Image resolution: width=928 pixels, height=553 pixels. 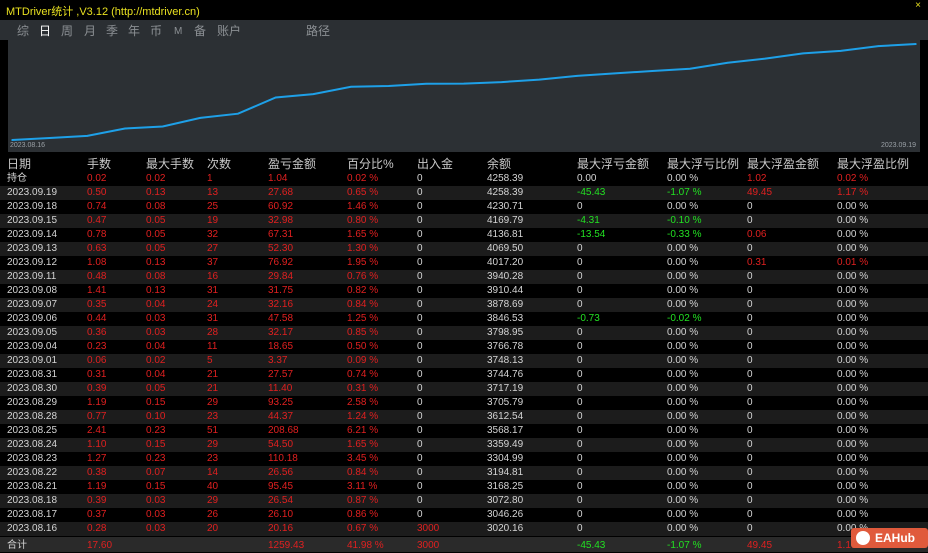 I want to click on col-count: 次数, so click(x=219, y=164).